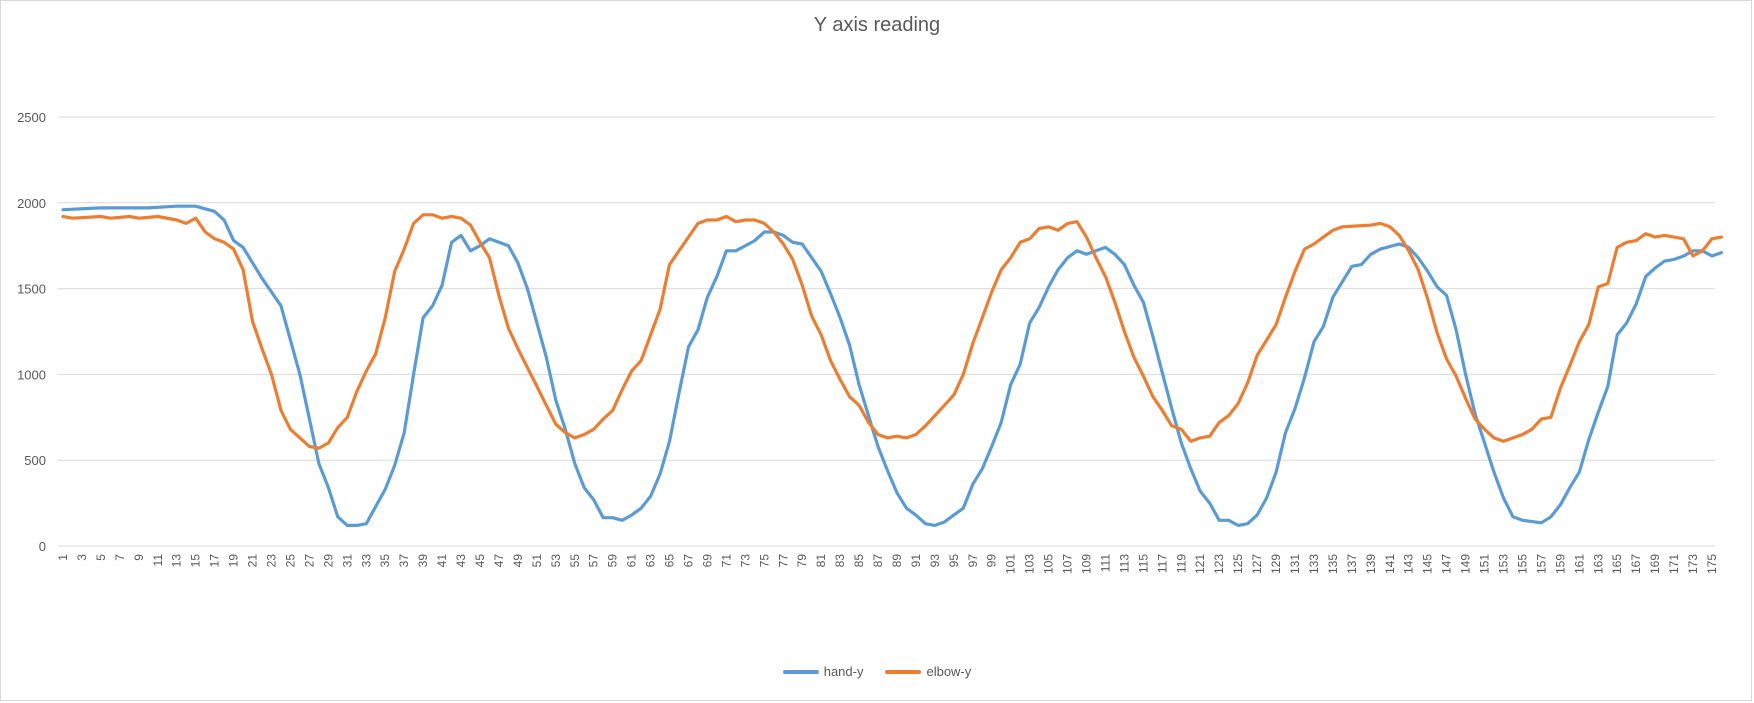 The image size is (1754, 703). I want to click on x-tick-label: 33, so click(366, 561).